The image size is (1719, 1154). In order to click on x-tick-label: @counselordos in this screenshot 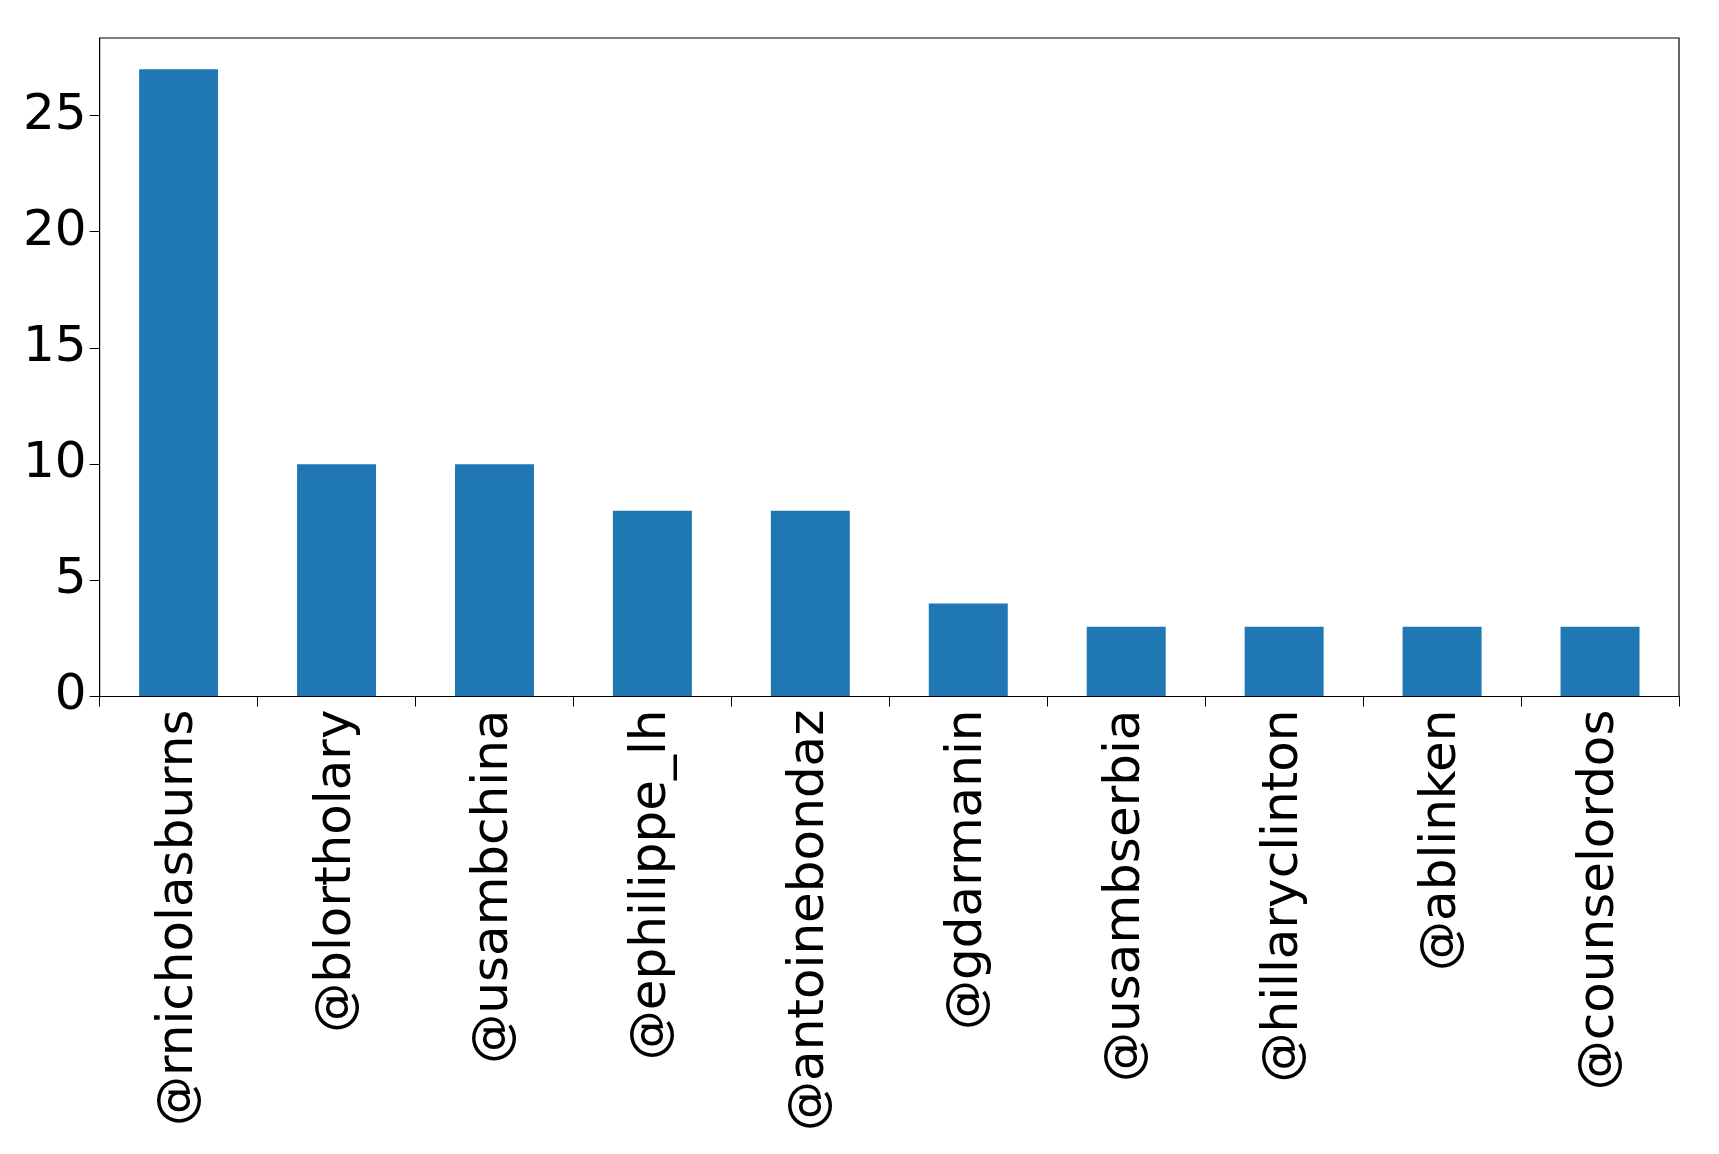, I will do `click(1596, 900)`.